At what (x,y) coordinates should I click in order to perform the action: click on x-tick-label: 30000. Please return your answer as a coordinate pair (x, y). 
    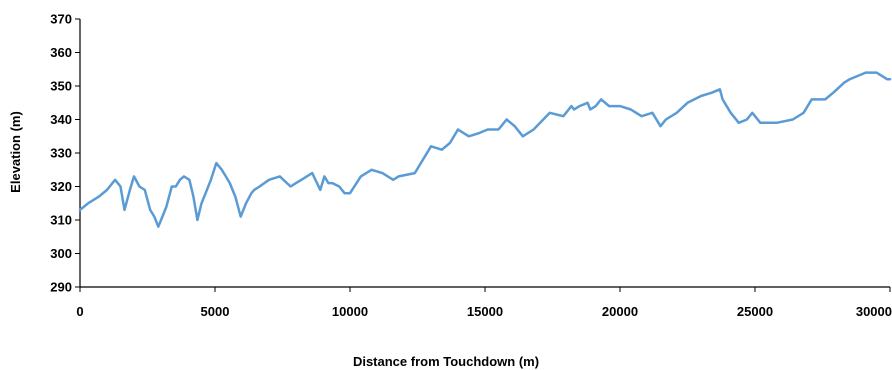
    Looking at the image, I should click on (874, 311).